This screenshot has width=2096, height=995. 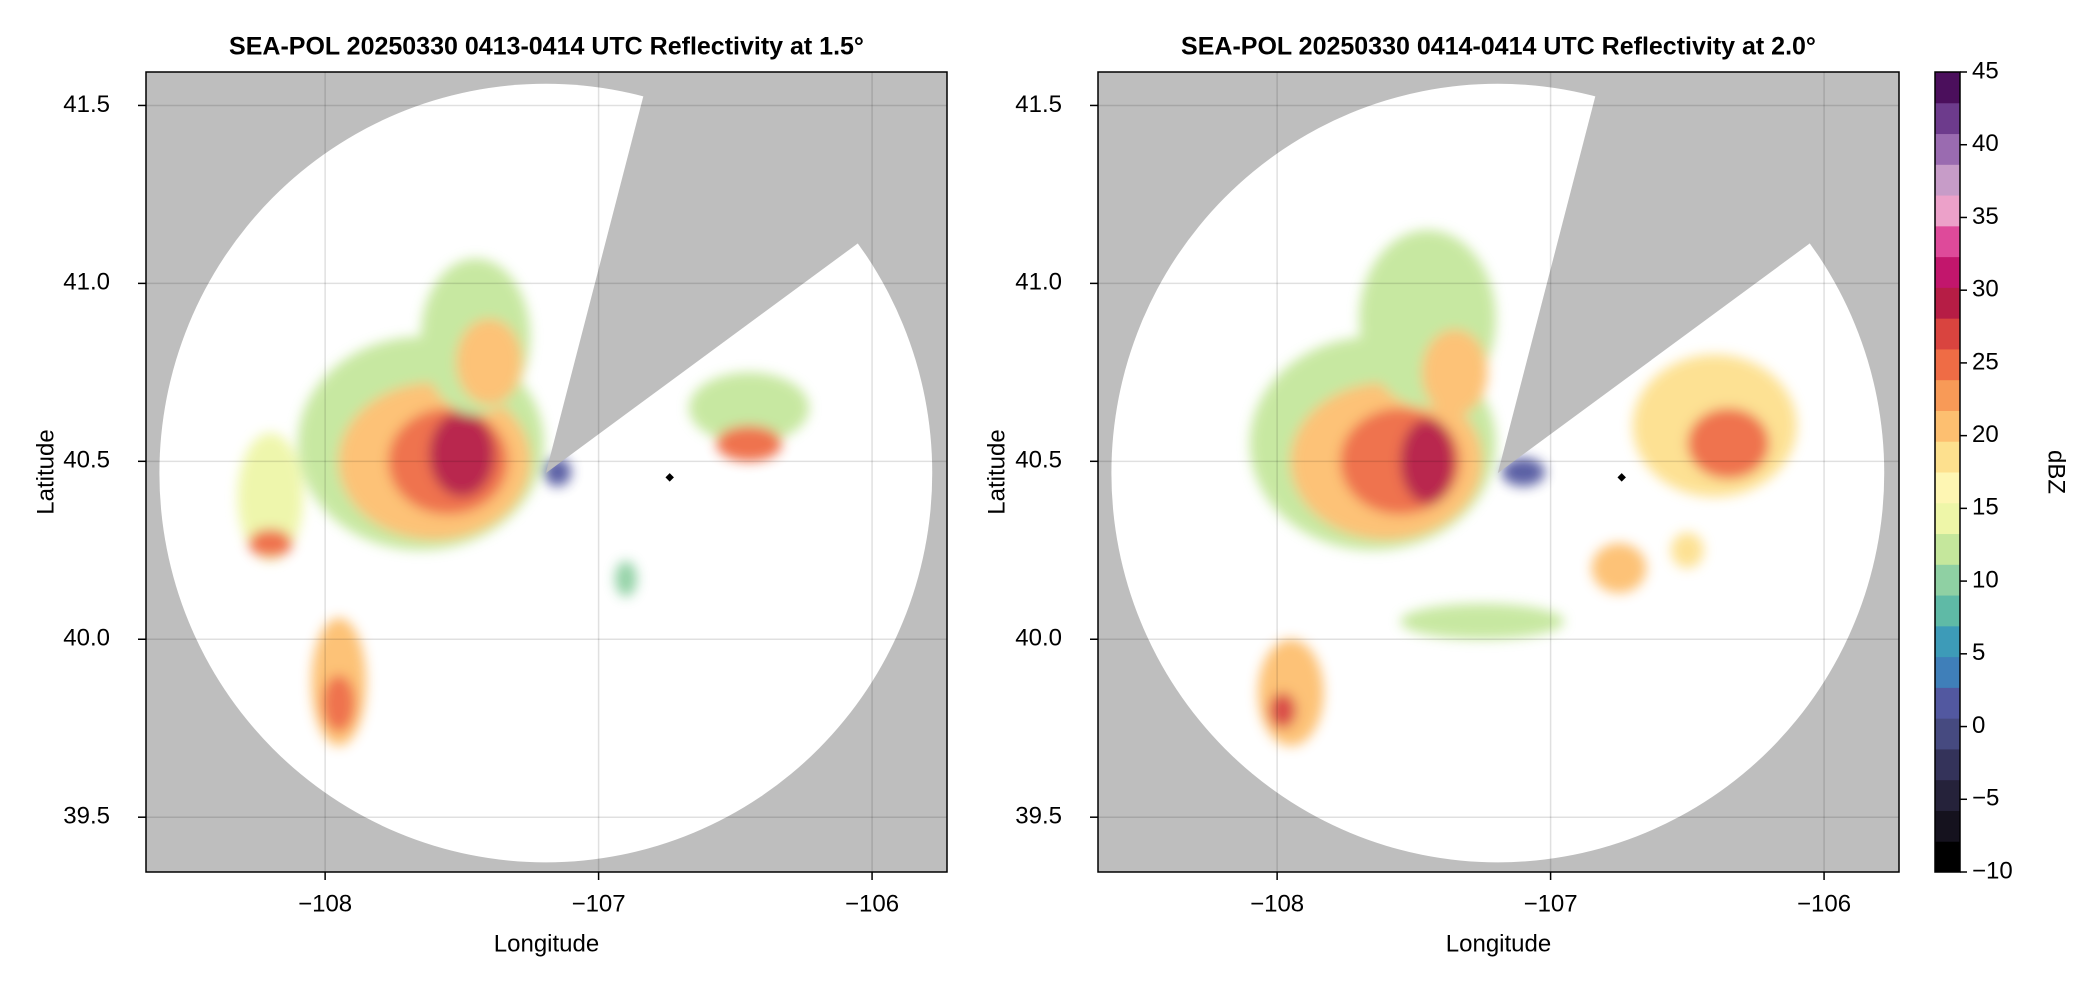 What do you see at coordinates (1985, 507) in the screenshot?
I see `colorbar-tick-label: 15` at bounding box center [1985, 507].